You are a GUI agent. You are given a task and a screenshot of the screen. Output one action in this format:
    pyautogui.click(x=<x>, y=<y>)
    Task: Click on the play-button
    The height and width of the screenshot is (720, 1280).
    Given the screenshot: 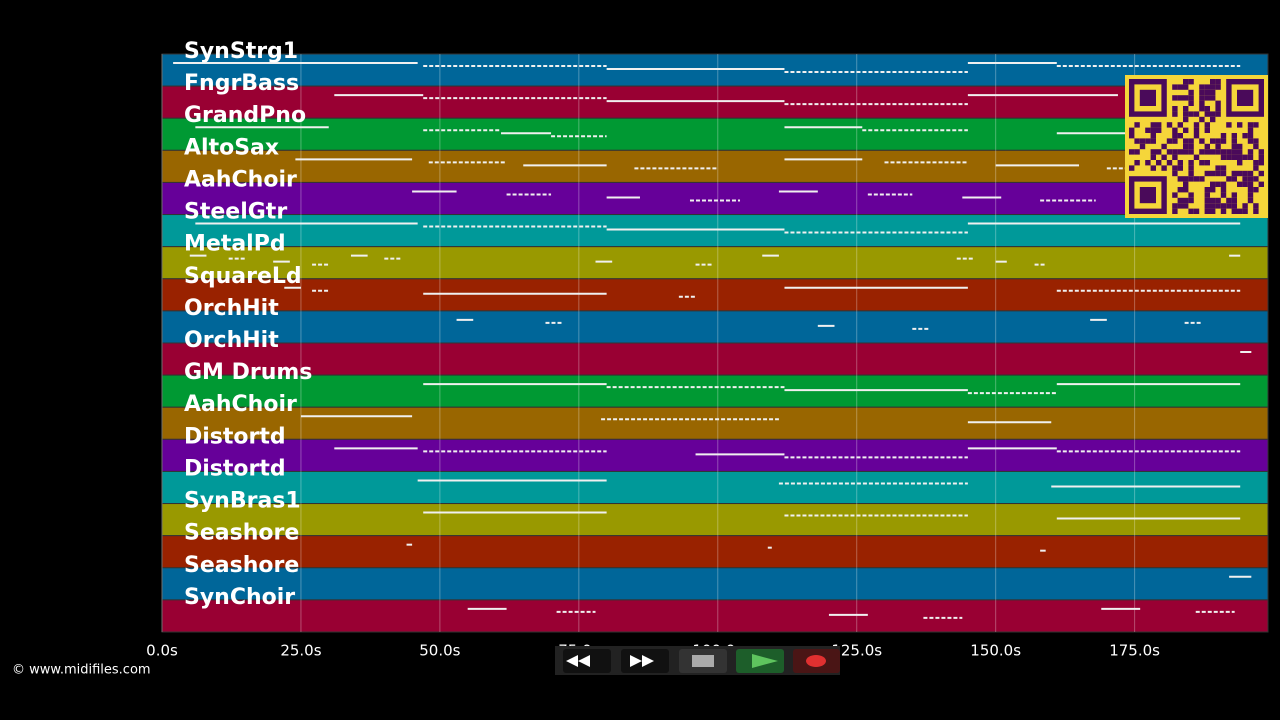 What is the action you would take?
    pyautogui.click(x=760, y=661)
    